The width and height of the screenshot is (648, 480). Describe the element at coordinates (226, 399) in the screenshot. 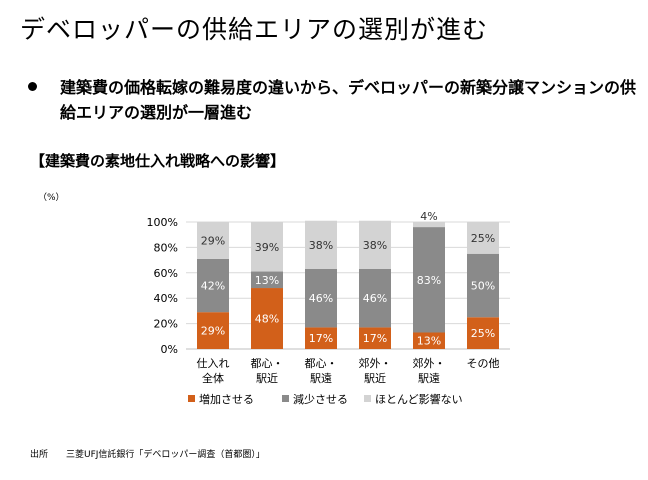

I see `legend-label: 増加させる` at that location.